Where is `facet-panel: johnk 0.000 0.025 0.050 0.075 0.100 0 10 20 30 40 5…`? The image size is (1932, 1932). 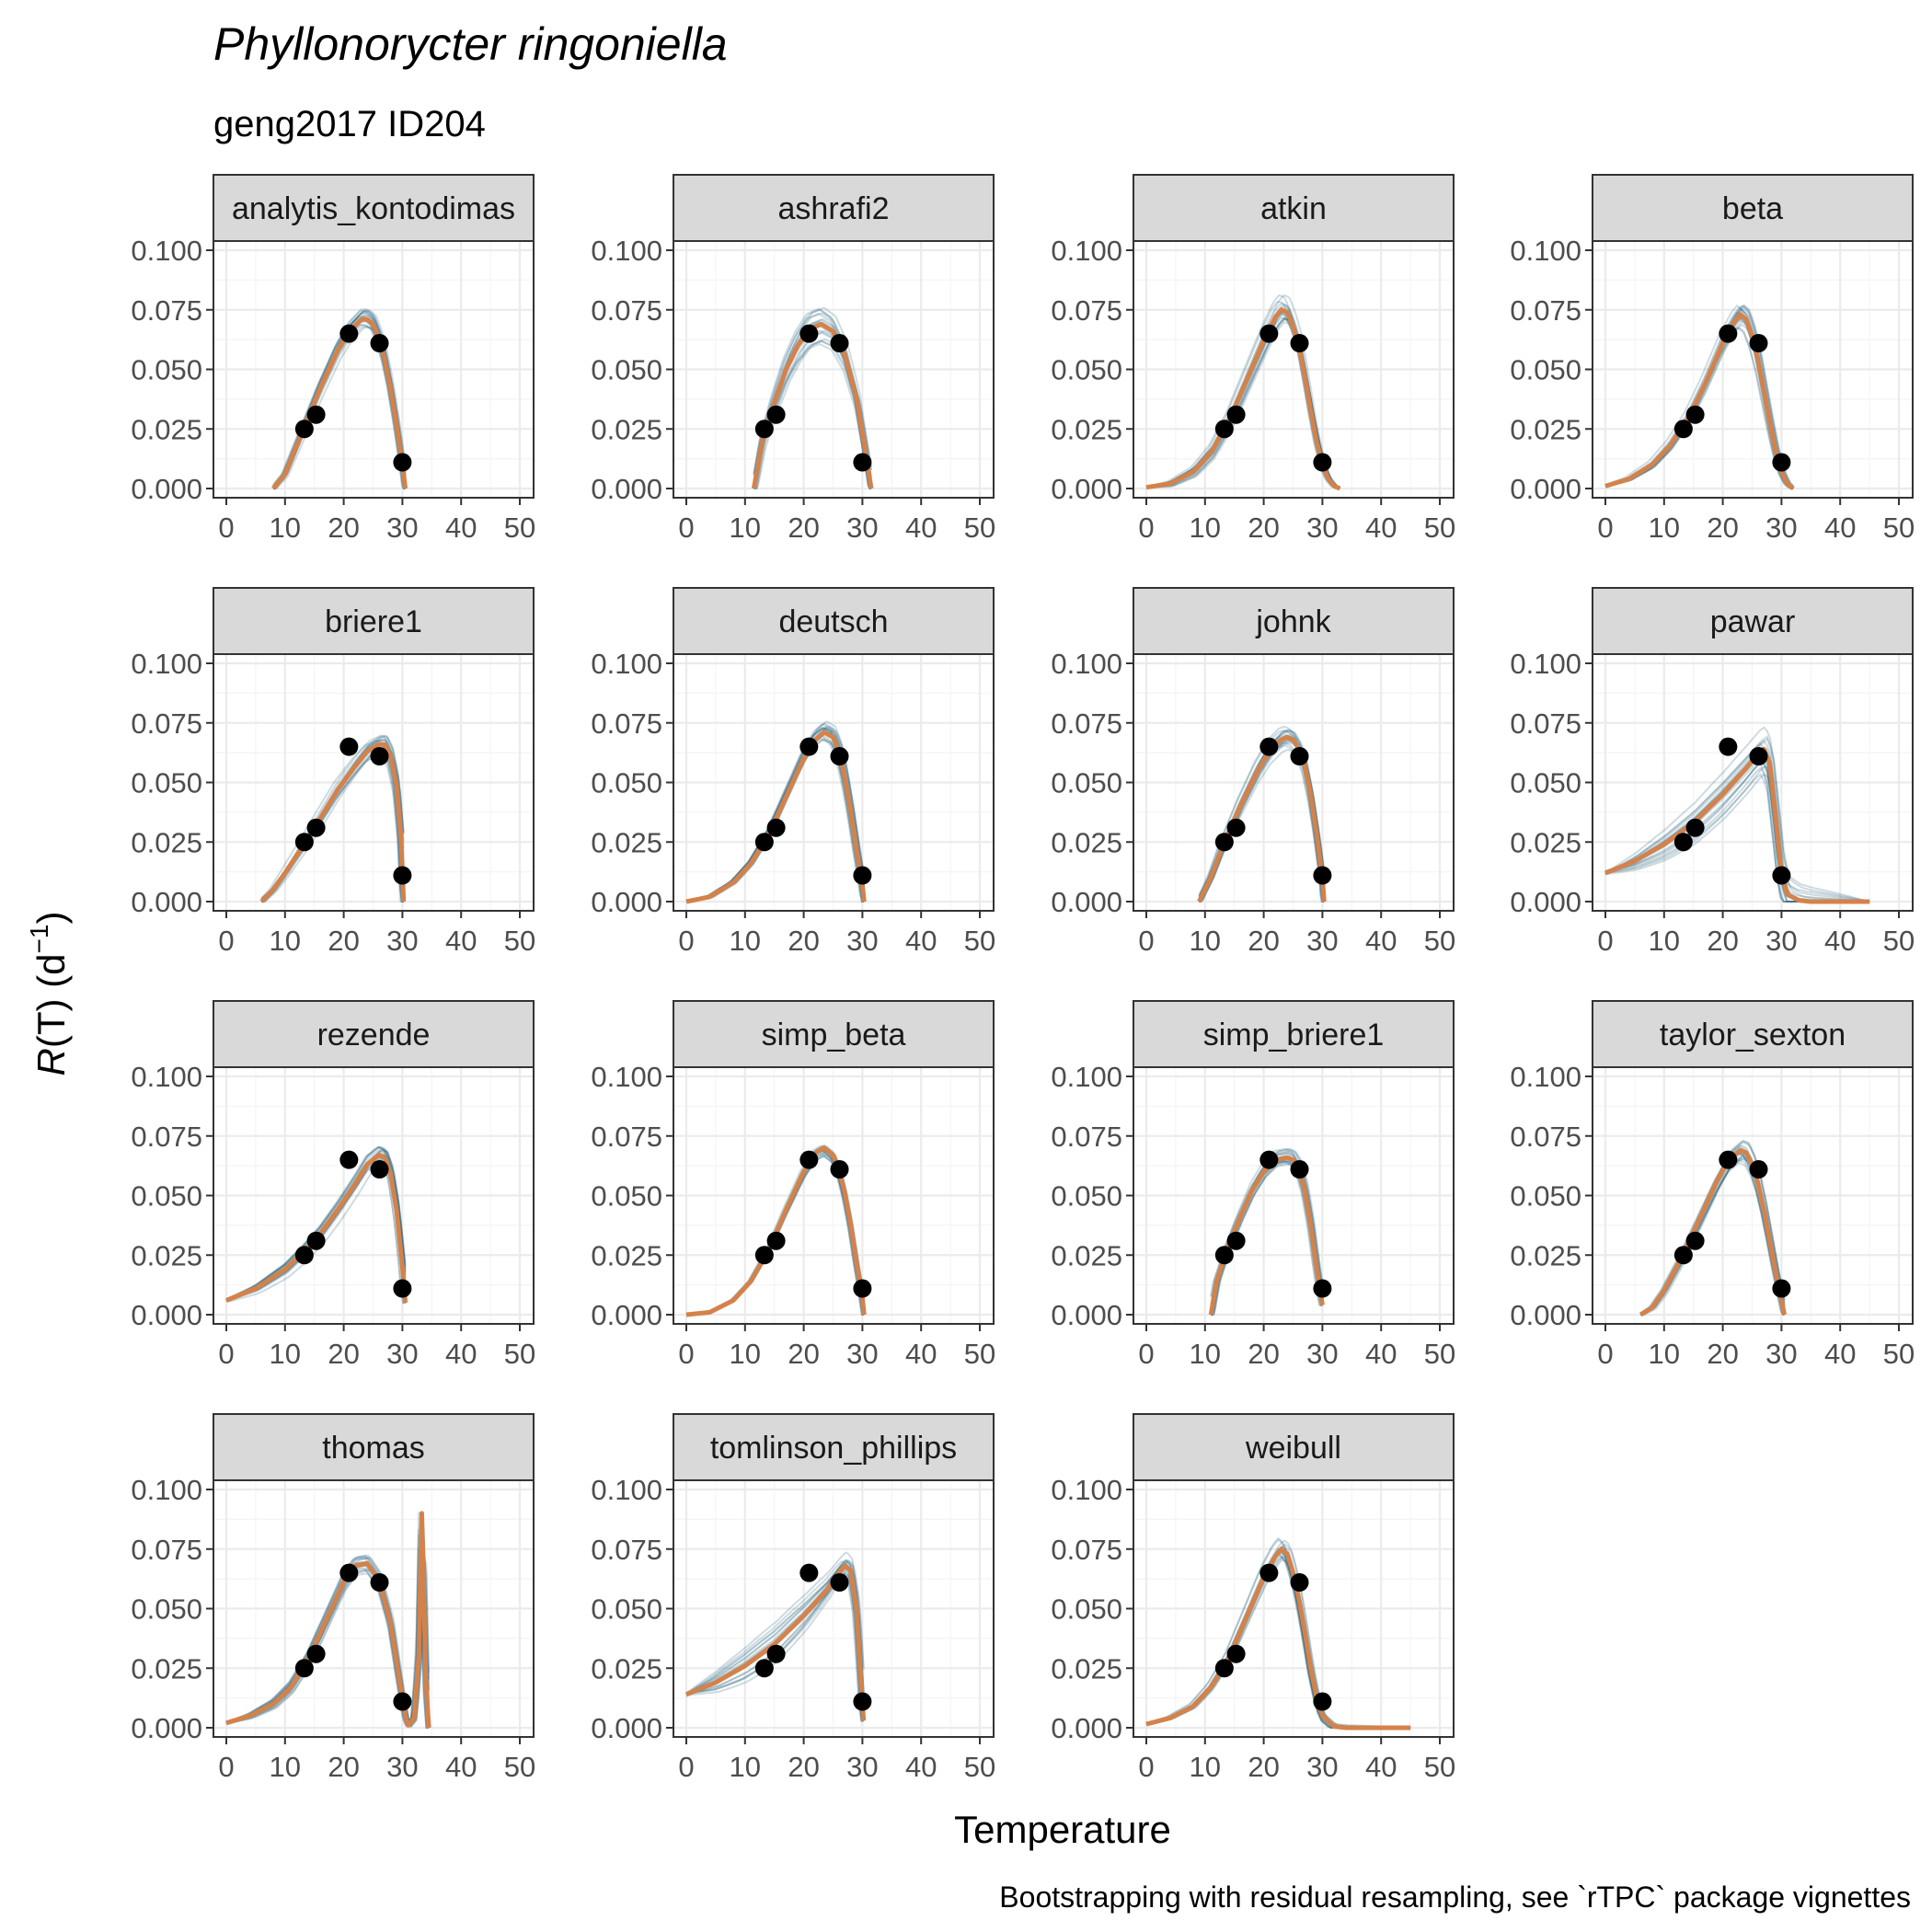 facet-panel: johnk 0.000 0.025 0.050 0.075 0.100 0 10 20 30 40 5… is located at coordinates (1253, 772).